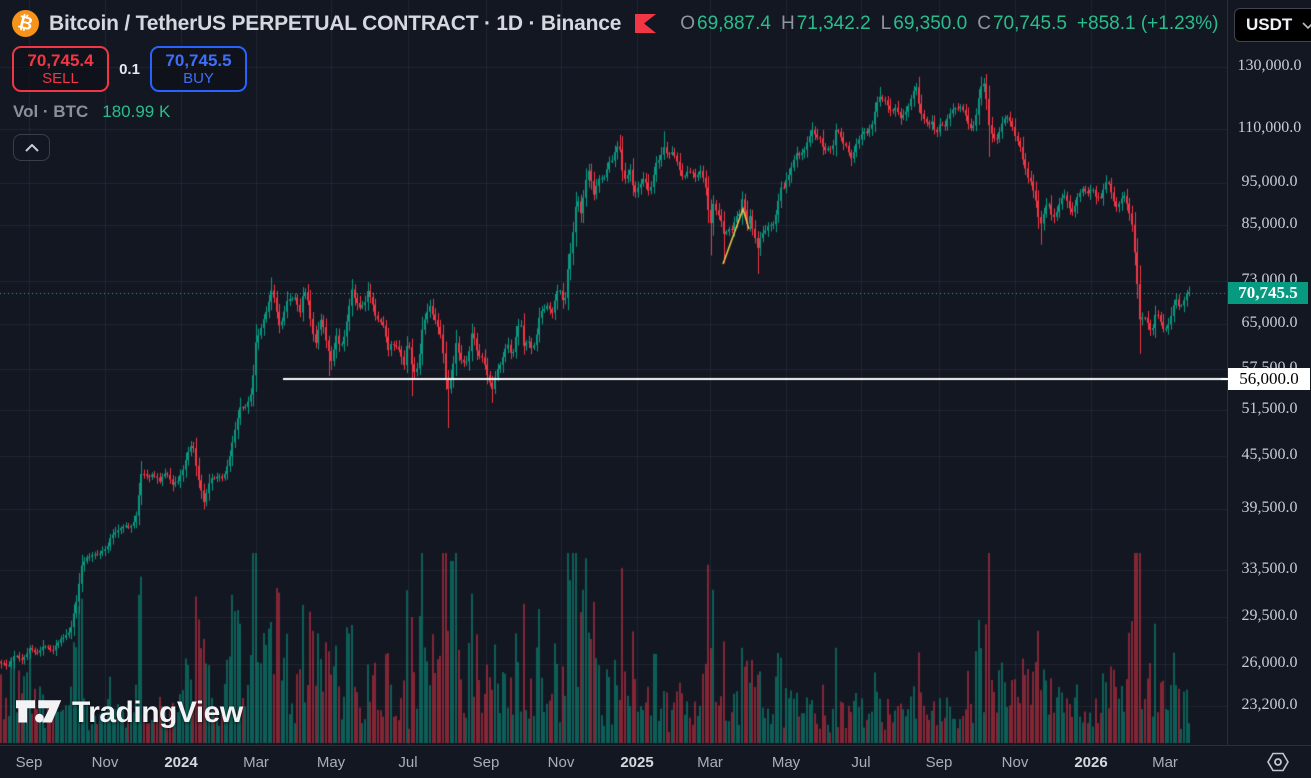  I want to click on hexagon-settings-icon, so click(1278, 762).